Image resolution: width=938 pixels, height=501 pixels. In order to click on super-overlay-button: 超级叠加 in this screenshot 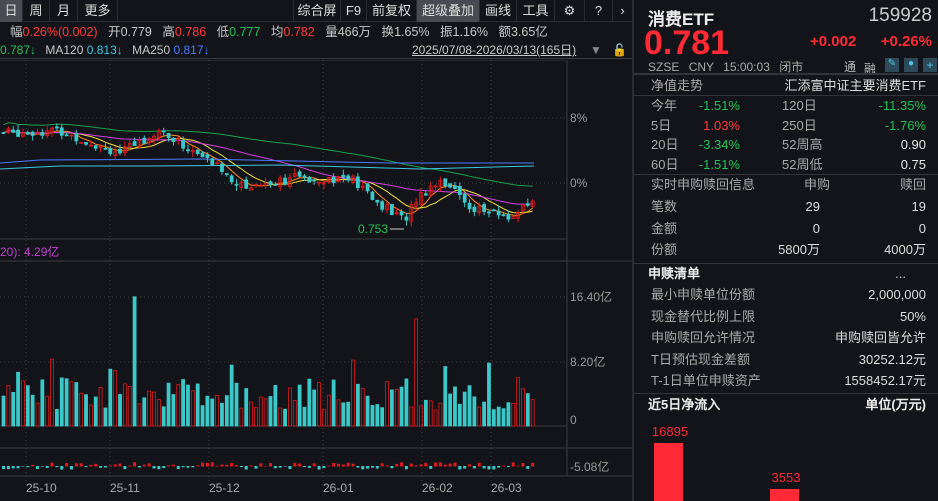, I will do `click(448, 11)`.